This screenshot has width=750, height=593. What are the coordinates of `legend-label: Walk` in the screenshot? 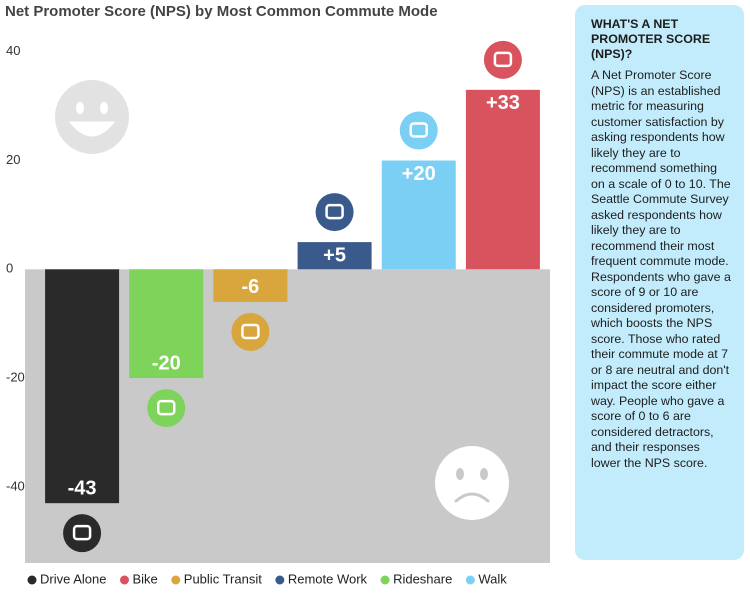 It's located at (492, 578).